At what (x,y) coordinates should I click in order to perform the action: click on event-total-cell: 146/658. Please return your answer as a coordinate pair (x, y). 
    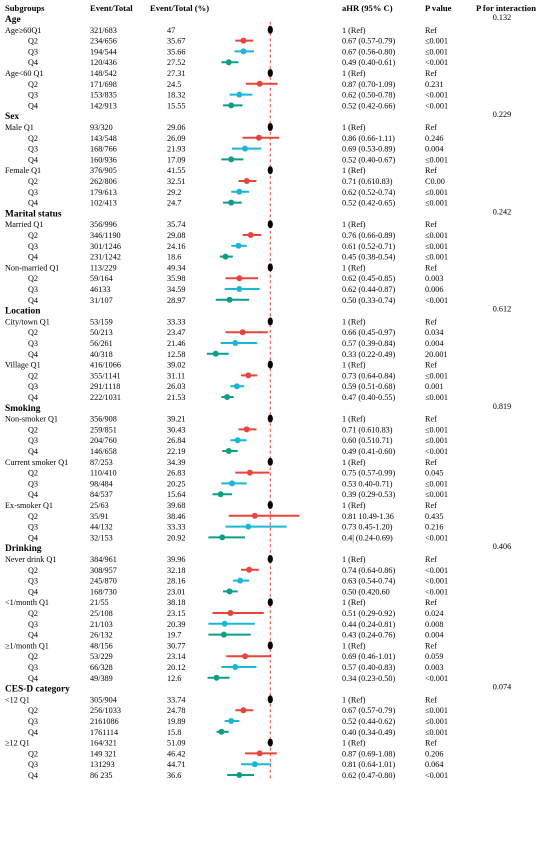
    Looking at the image, I should click on (103, 451).